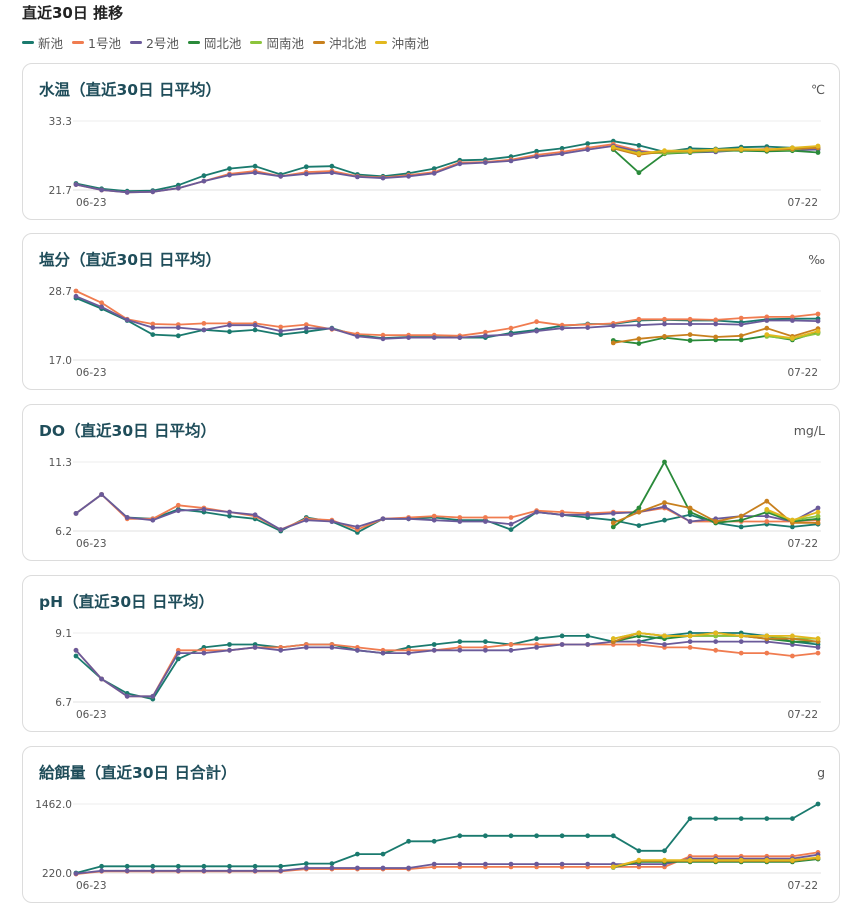 The width and height of the screenshot is (857, 904). What do you see at coordinates (816, 259) in the screenshot?
I see `chart-unit: ‰` at bounding box center [816, 259].